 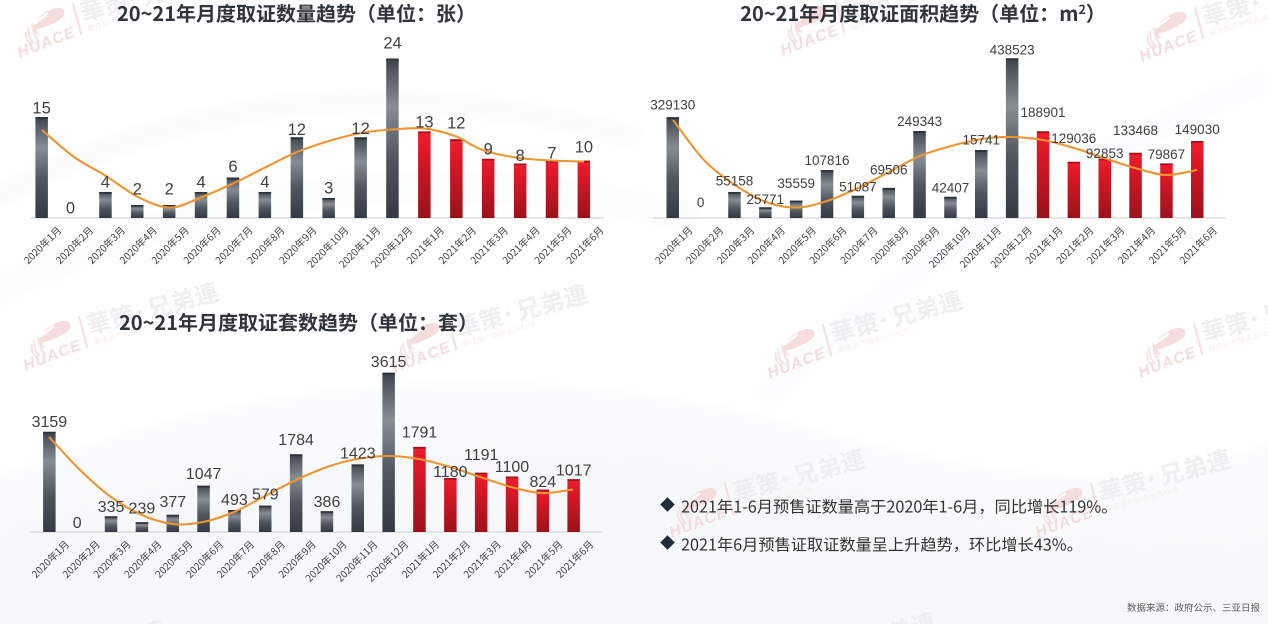 What do you see at coordinates (1073, 138) in the screenshot?
I see `svg-text: 129036` at bounding box center [1073, 138].